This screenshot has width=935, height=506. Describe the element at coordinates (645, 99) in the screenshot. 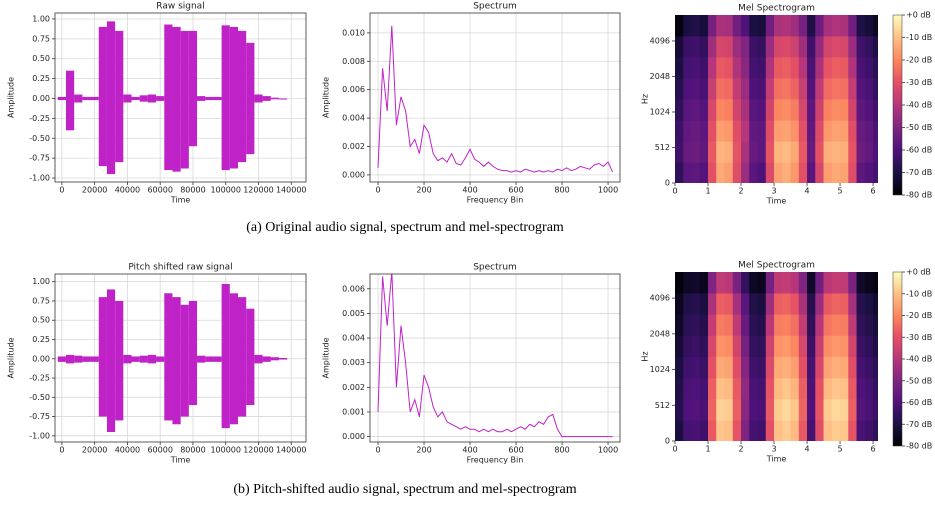

I see `y-axis-label: Hz` at that location.